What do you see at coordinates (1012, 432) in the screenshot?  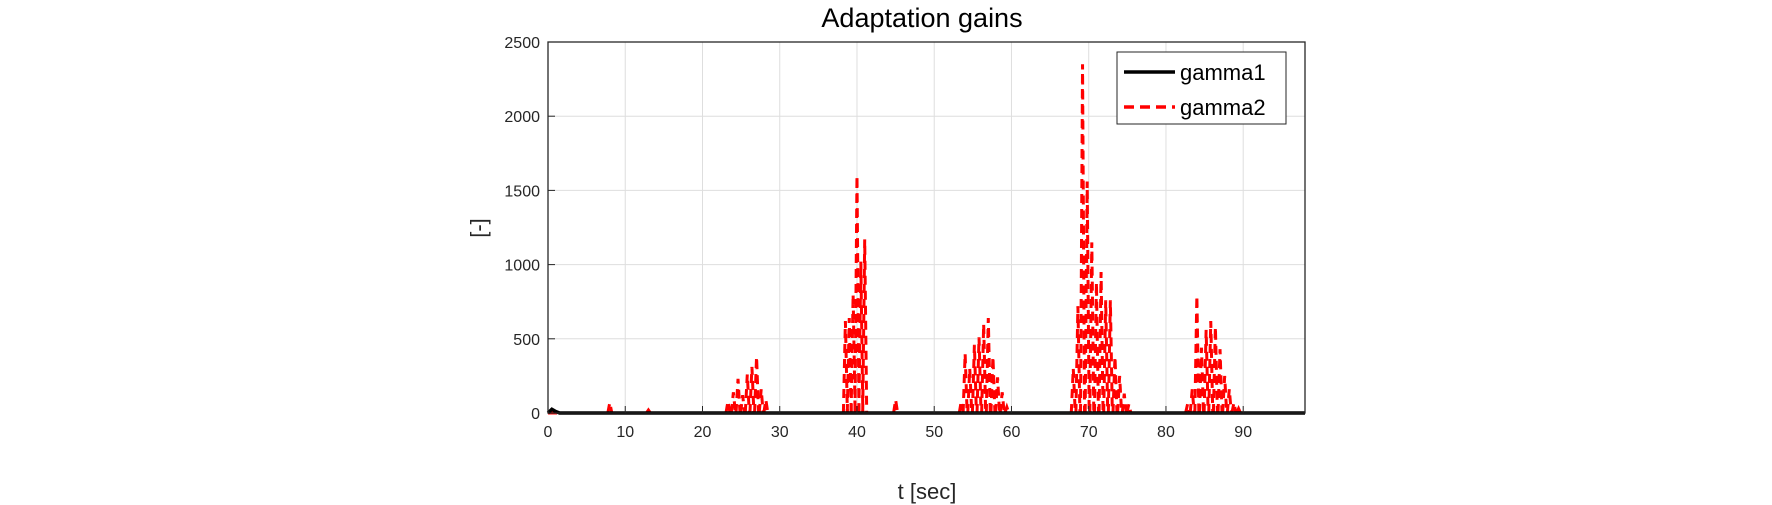 I see `x-tick-label: 60` at bounding box center [1012, 432].